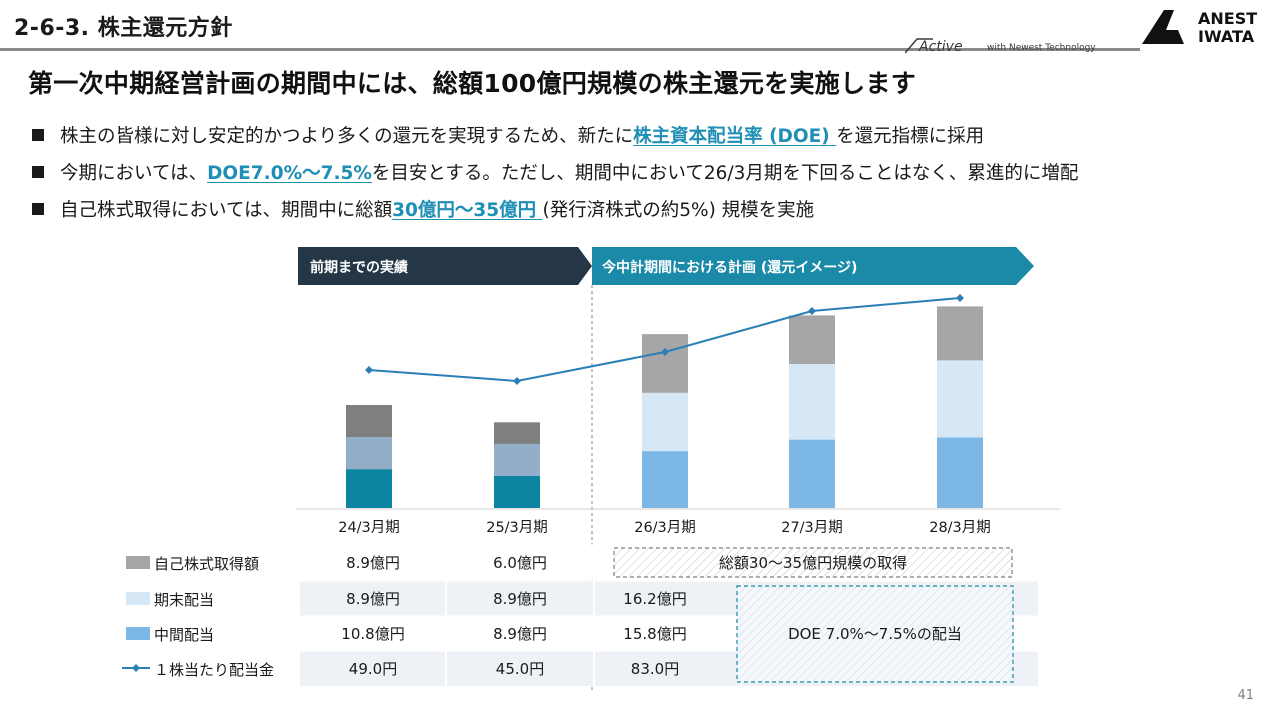 The width and height of the screenshot is (1280, 720). I want to click on legend-swatch-buyback, so click(138, 562).